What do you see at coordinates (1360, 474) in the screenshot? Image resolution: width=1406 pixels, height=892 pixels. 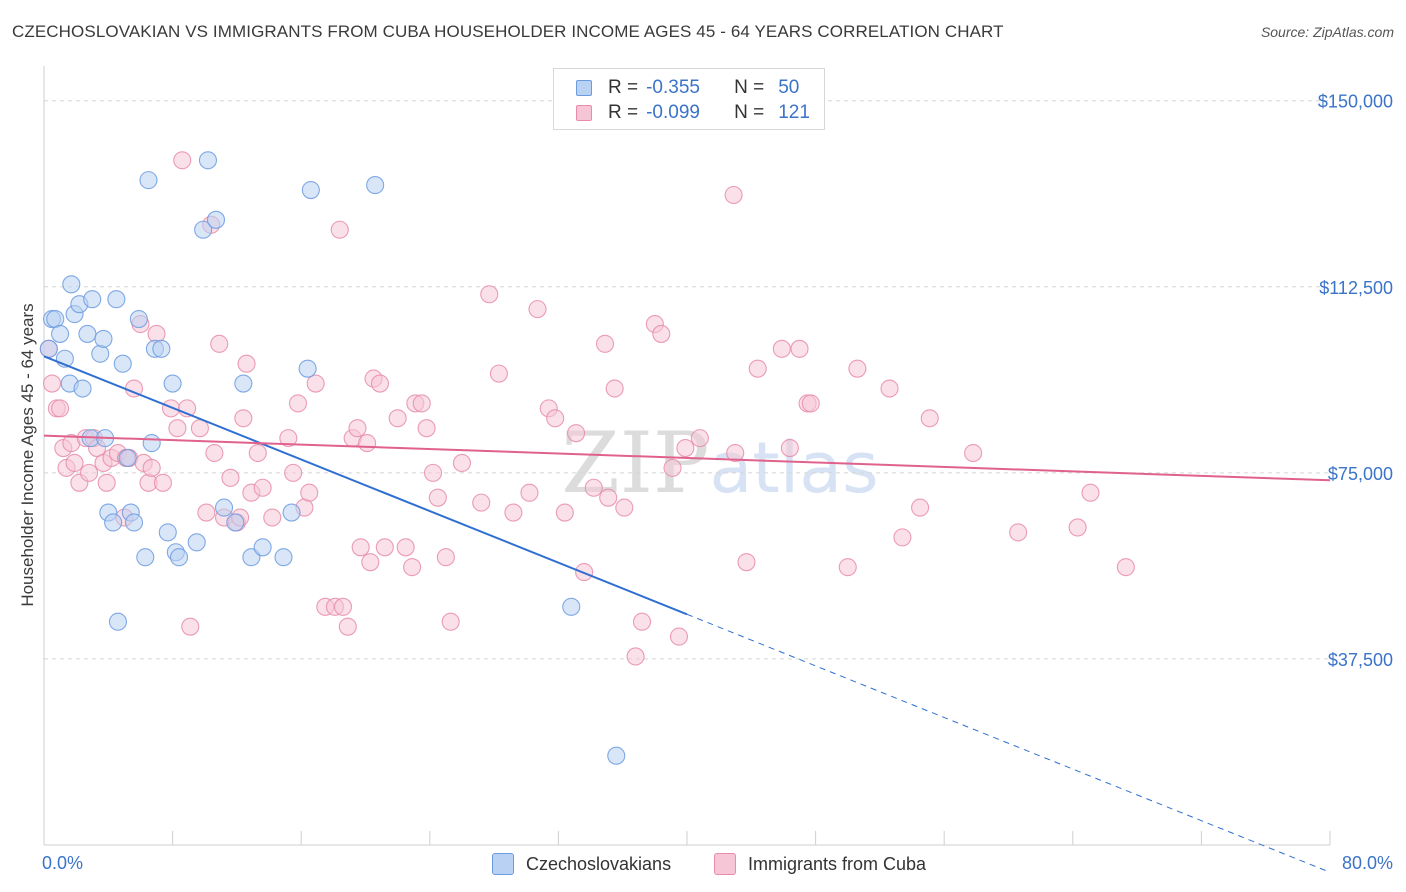 I see `y-tick-label: $75,000` at bounding box center [1360, 474].